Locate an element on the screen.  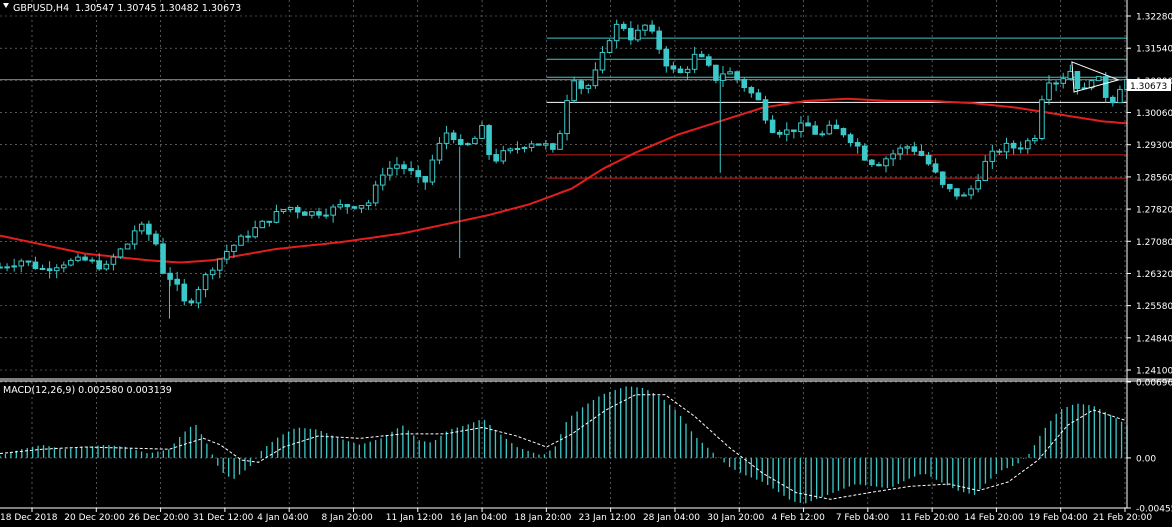
price-tick-label: 1.26320 is located at coordinates (1154, 275).